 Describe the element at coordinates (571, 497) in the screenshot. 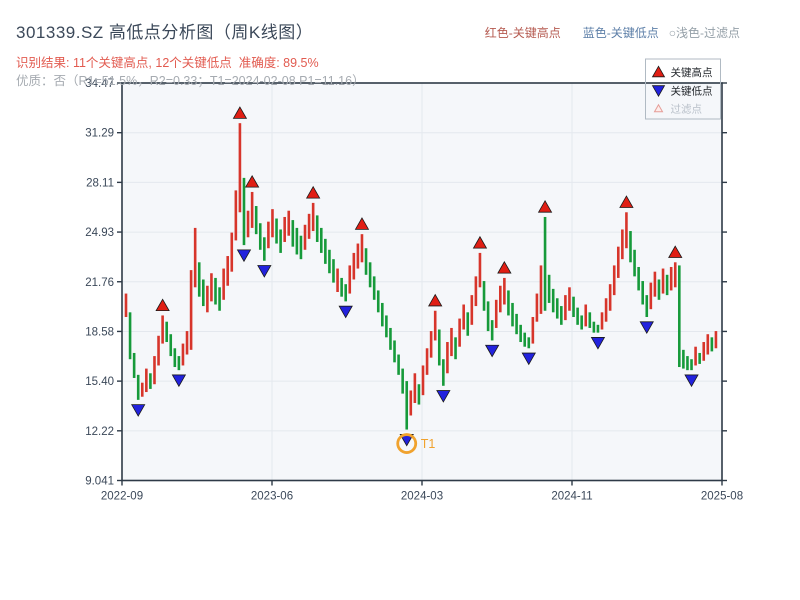

I see `x-axis-label: 2024-11` at that location.